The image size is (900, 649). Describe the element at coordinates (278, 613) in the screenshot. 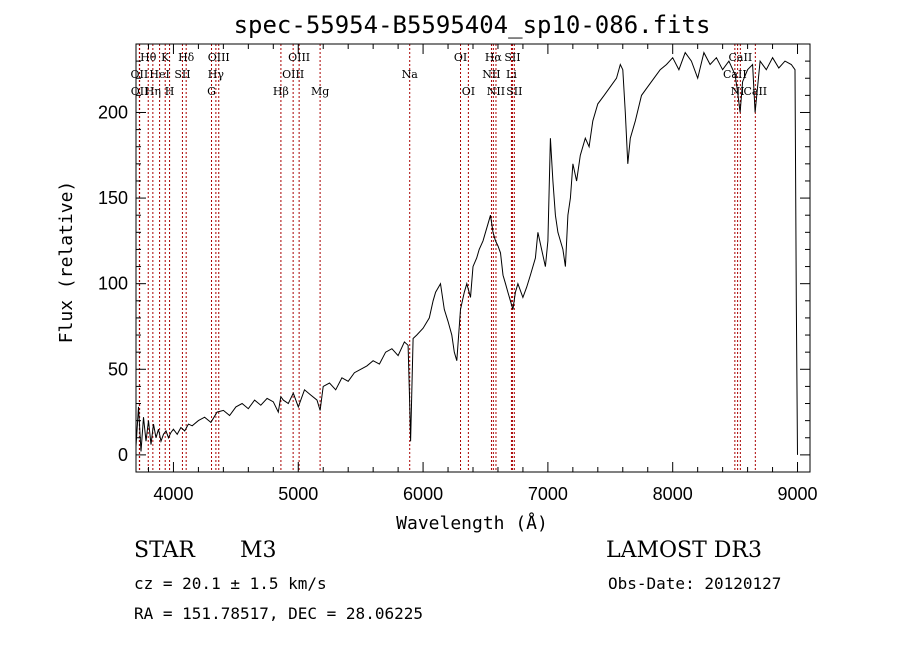

I see `coordinates: RA = 151.78517, DEC = 28.06225` at that location.